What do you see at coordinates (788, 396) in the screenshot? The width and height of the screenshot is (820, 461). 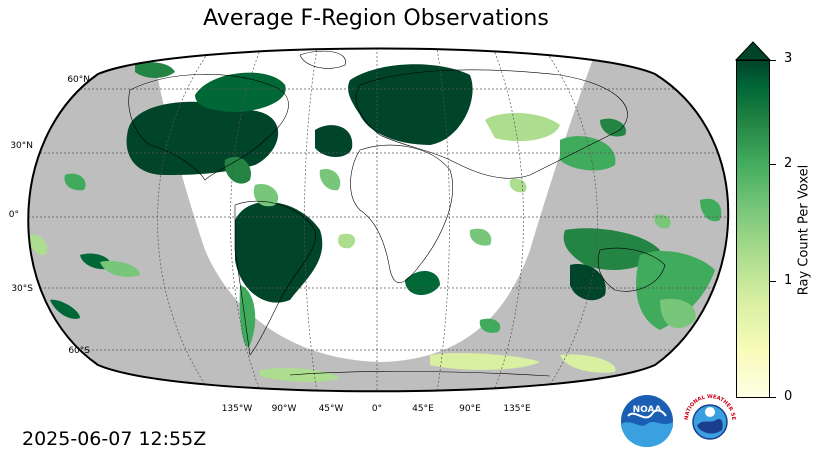 I see `colorbar-ticklabel-0: 0` at bounding box center [788, 396].